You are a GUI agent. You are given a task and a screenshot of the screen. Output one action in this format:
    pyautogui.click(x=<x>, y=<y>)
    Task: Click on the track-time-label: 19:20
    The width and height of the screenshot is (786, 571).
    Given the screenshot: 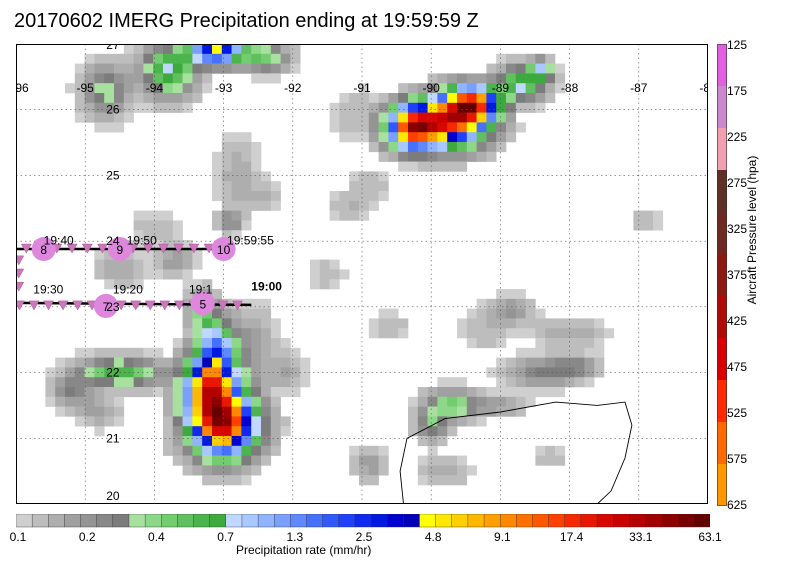 What is the action you would take?
    pyautogui.click(x=128, y=290)
    